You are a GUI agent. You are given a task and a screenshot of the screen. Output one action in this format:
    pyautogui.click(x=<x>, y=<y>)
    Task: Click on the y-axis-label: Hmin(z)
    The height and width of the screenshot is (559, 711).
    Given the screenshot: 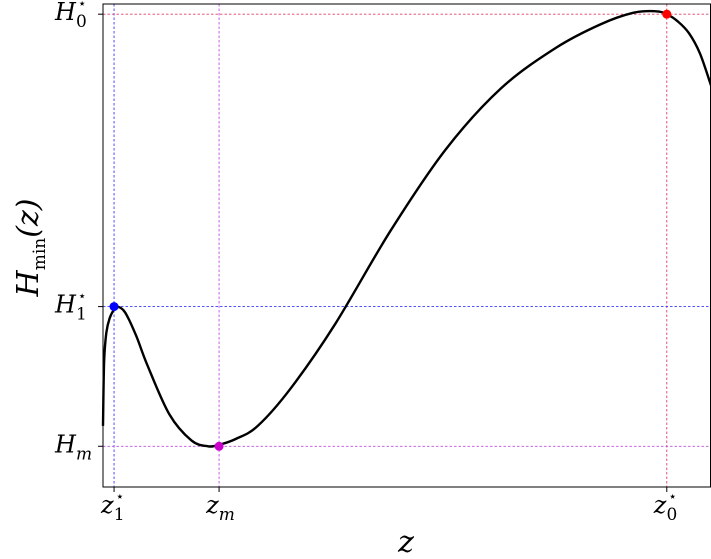 What is the action you would take?
    pyautogui.click(x=30, y=248)
    